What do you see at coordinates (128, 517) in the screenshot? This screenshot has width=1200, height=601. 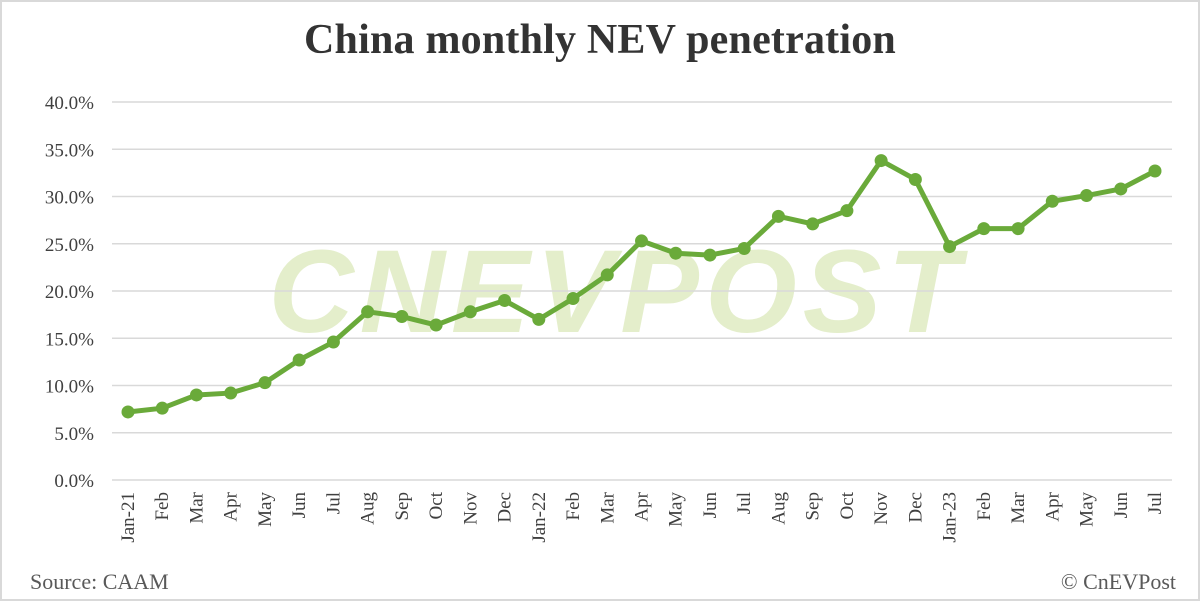 I see `x-tick-label: Jan-21` at bounding box center [128, 517].